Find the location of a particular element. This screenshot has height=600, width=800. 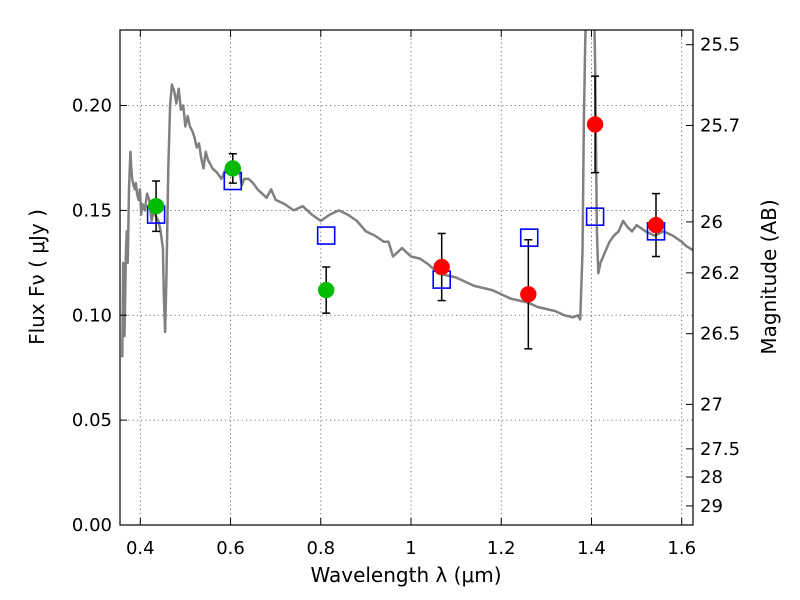

x-tick-label: 0.8 is located at coordinates (320, 548).